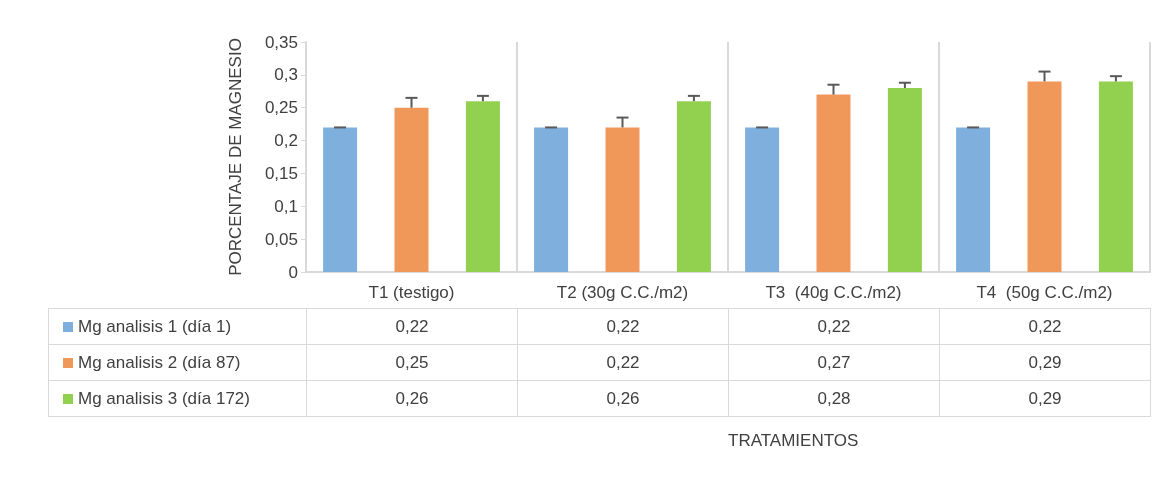 The width and height of the screenshot is (1170, 483). I want to click on y-axis-title: PORCENTAJE DE MAGNESIO, so click(235, 157).